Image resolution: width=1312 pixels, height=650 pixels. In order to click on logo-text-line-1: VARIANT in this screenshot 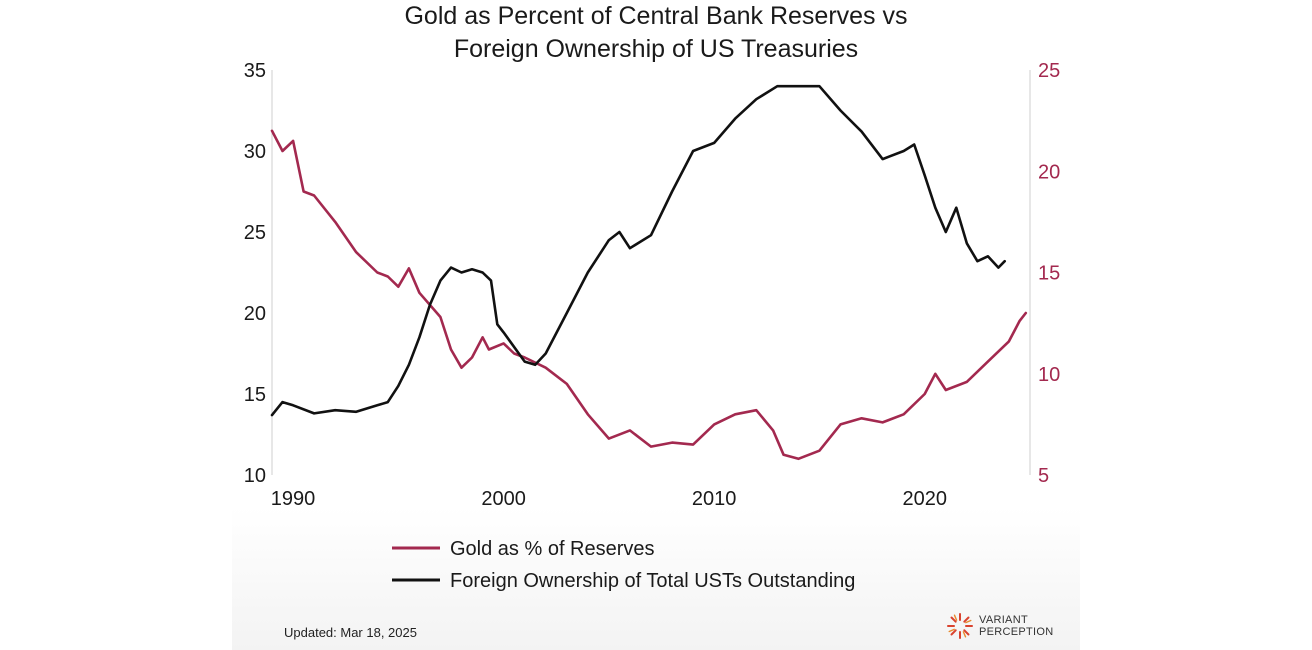, I will do `click(1003, 620)`.